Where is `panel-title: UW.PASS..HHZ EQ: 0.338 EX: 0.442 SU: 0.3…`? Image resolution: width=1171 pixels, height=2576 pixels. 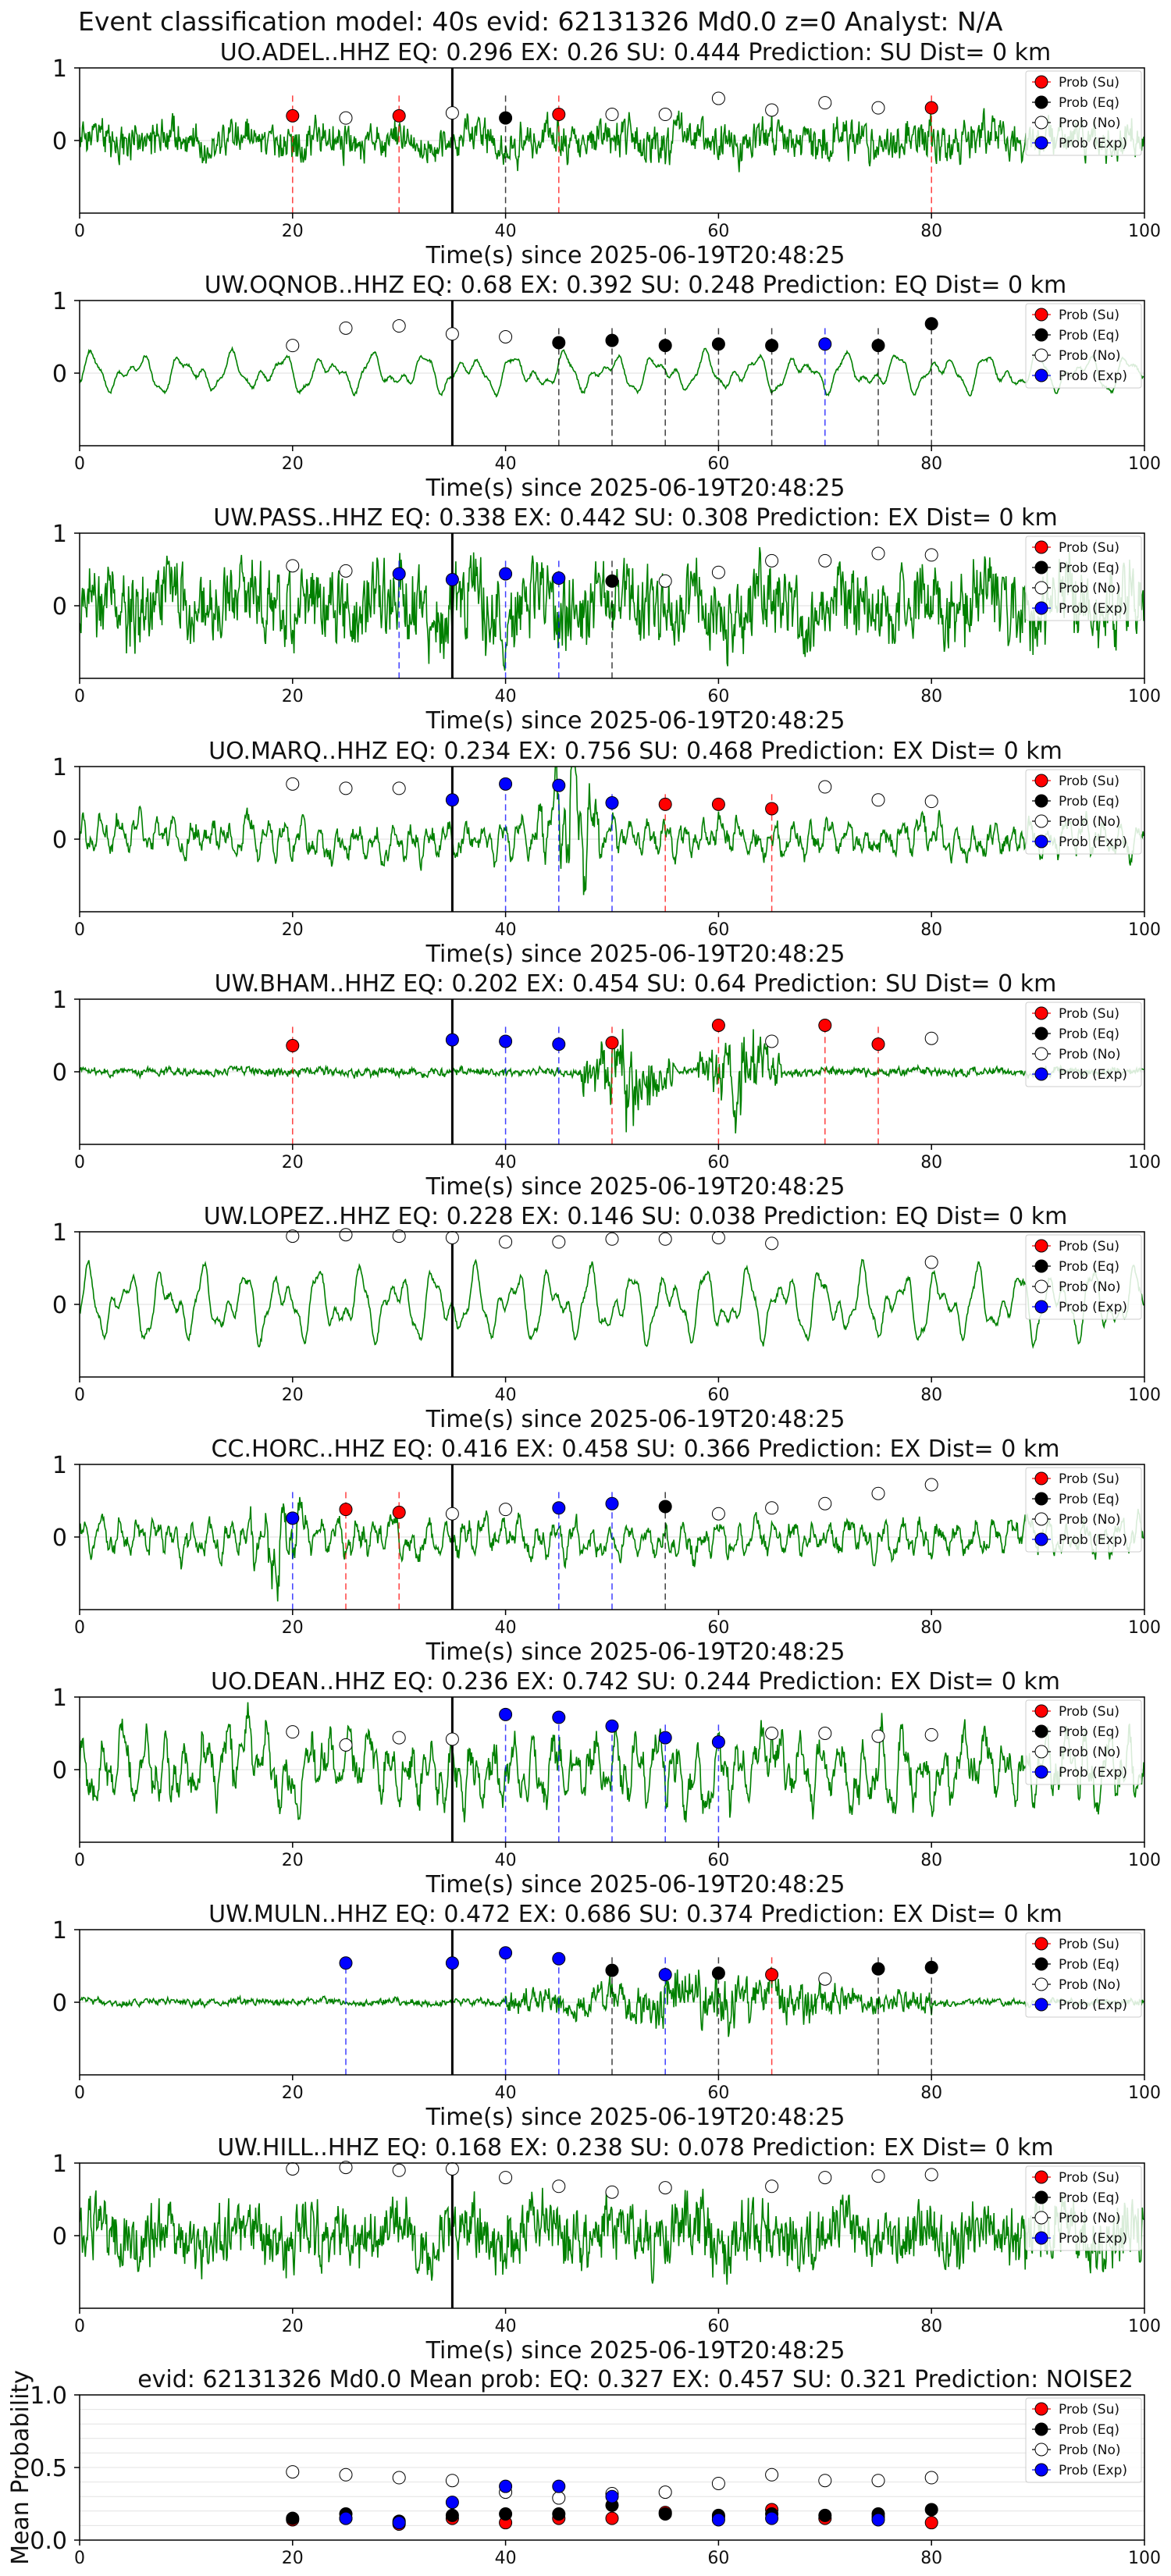 panel-title: UW.PASS..HHZ EQ: 0.338 EX: 0.442 SU: 0.3… is located at coordinates (635, 518).